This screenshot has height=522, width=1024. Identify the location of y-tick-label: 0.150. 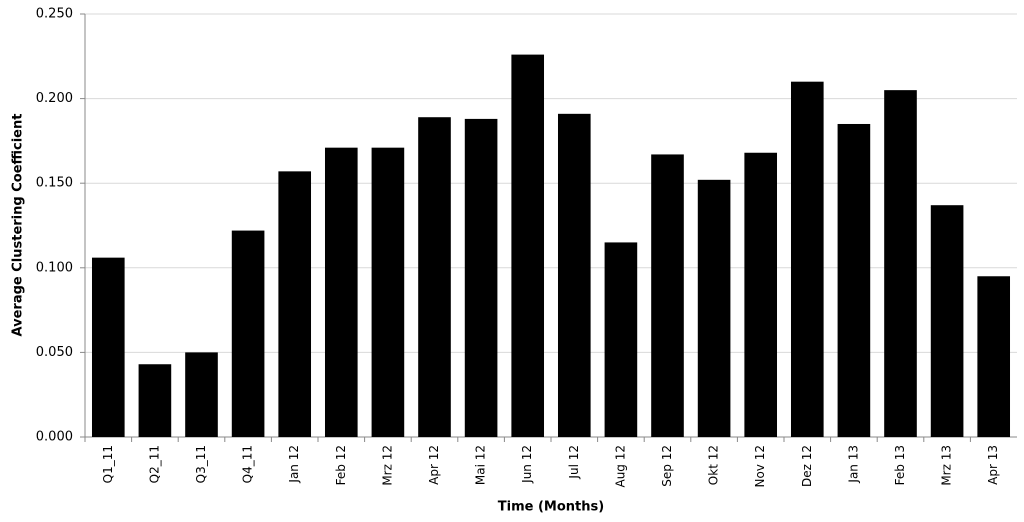
(54, 183).